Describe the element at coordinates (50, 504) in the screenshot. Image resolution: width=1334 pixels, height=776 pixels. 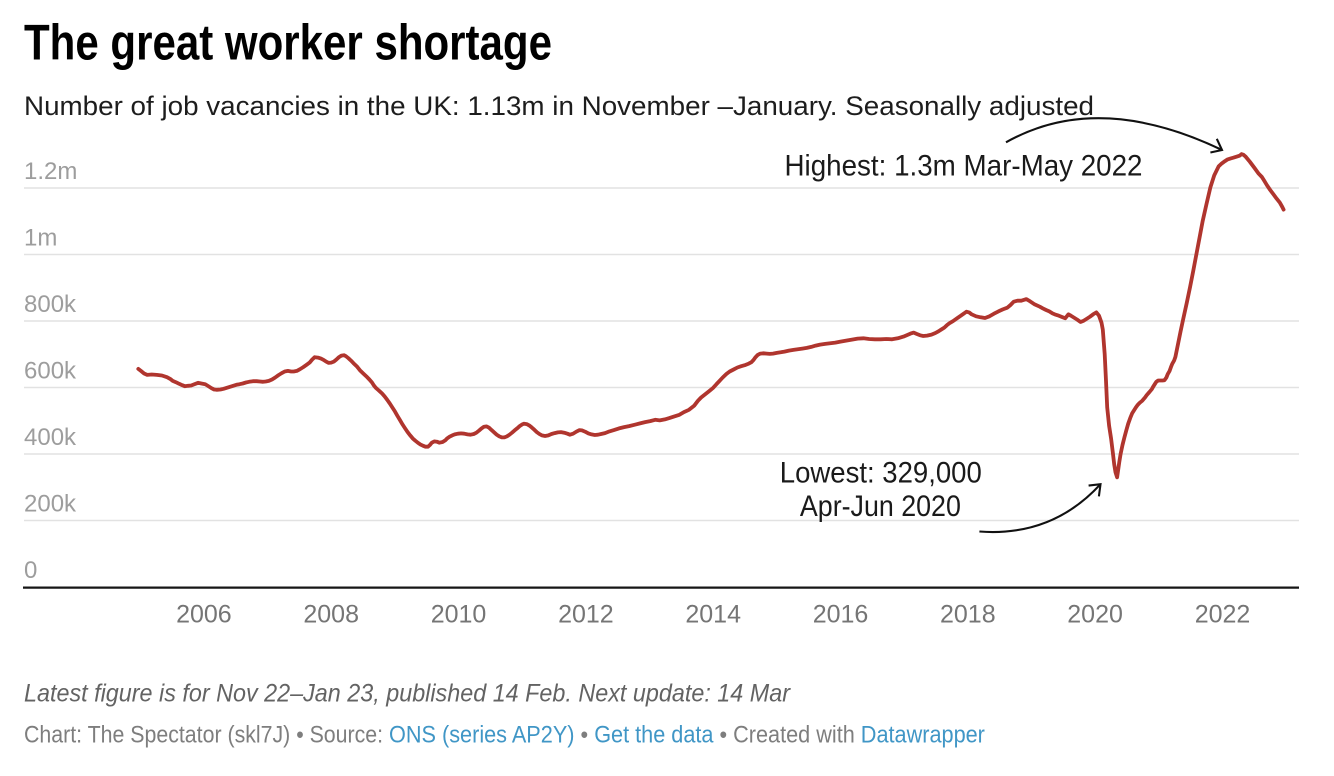
I see `svg-text: 200k` at that location.